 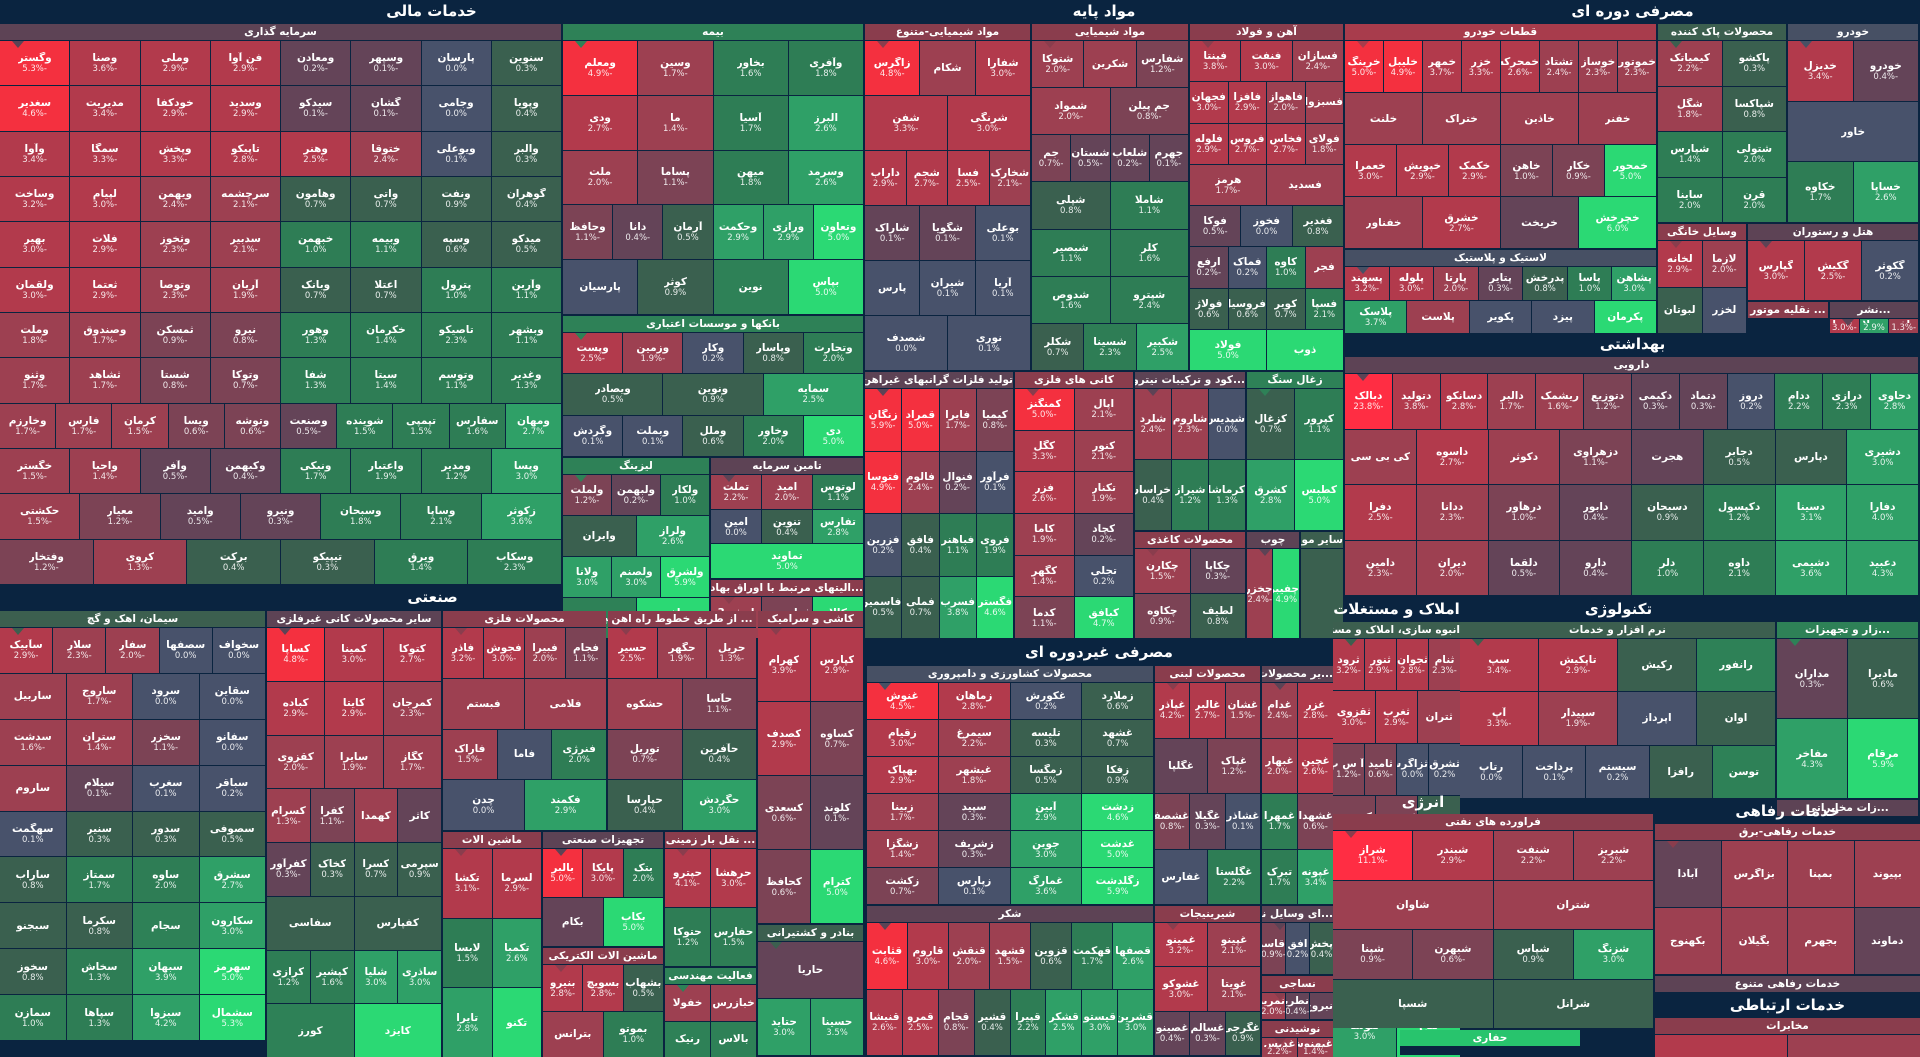 What do you see at coordinates (1680, 264) in the screenshot?
I see `stock-tile-لخانه: لخانه -2.9%` at bounding box center [1680, 264].